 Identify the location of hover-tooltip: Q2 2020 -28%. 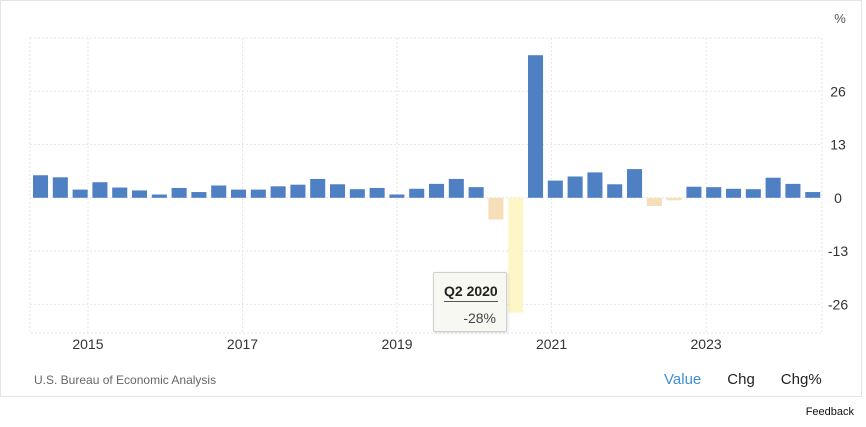
(470, 302).